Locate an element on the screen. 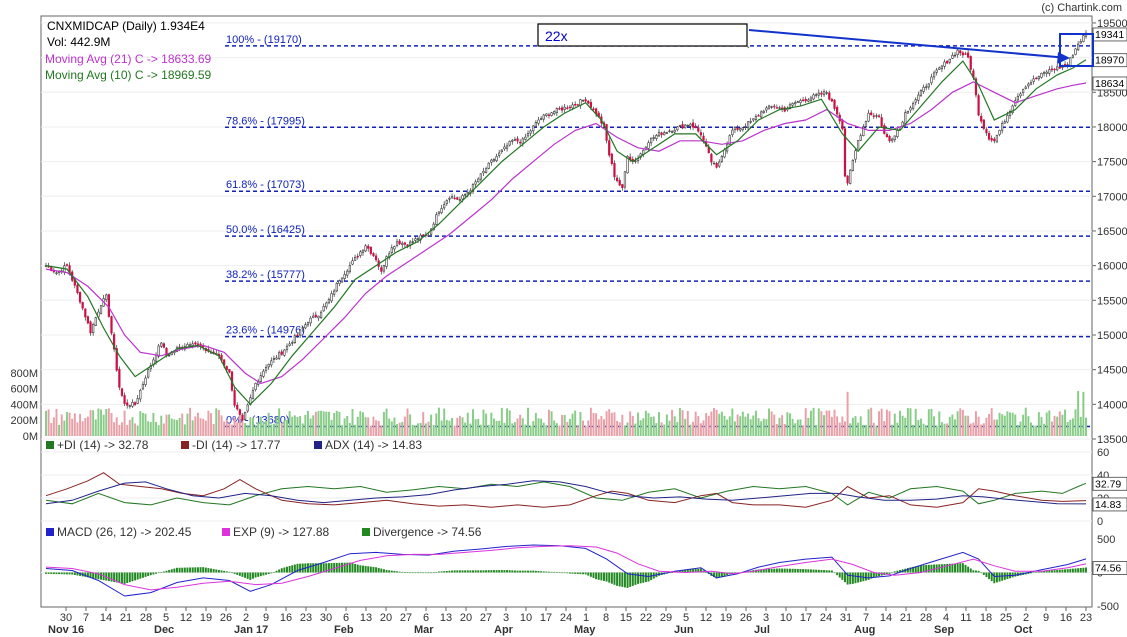 Image resolution: width=1127 pixels, height=637 pixels. annotation-box is located at coordinates (642, 35).